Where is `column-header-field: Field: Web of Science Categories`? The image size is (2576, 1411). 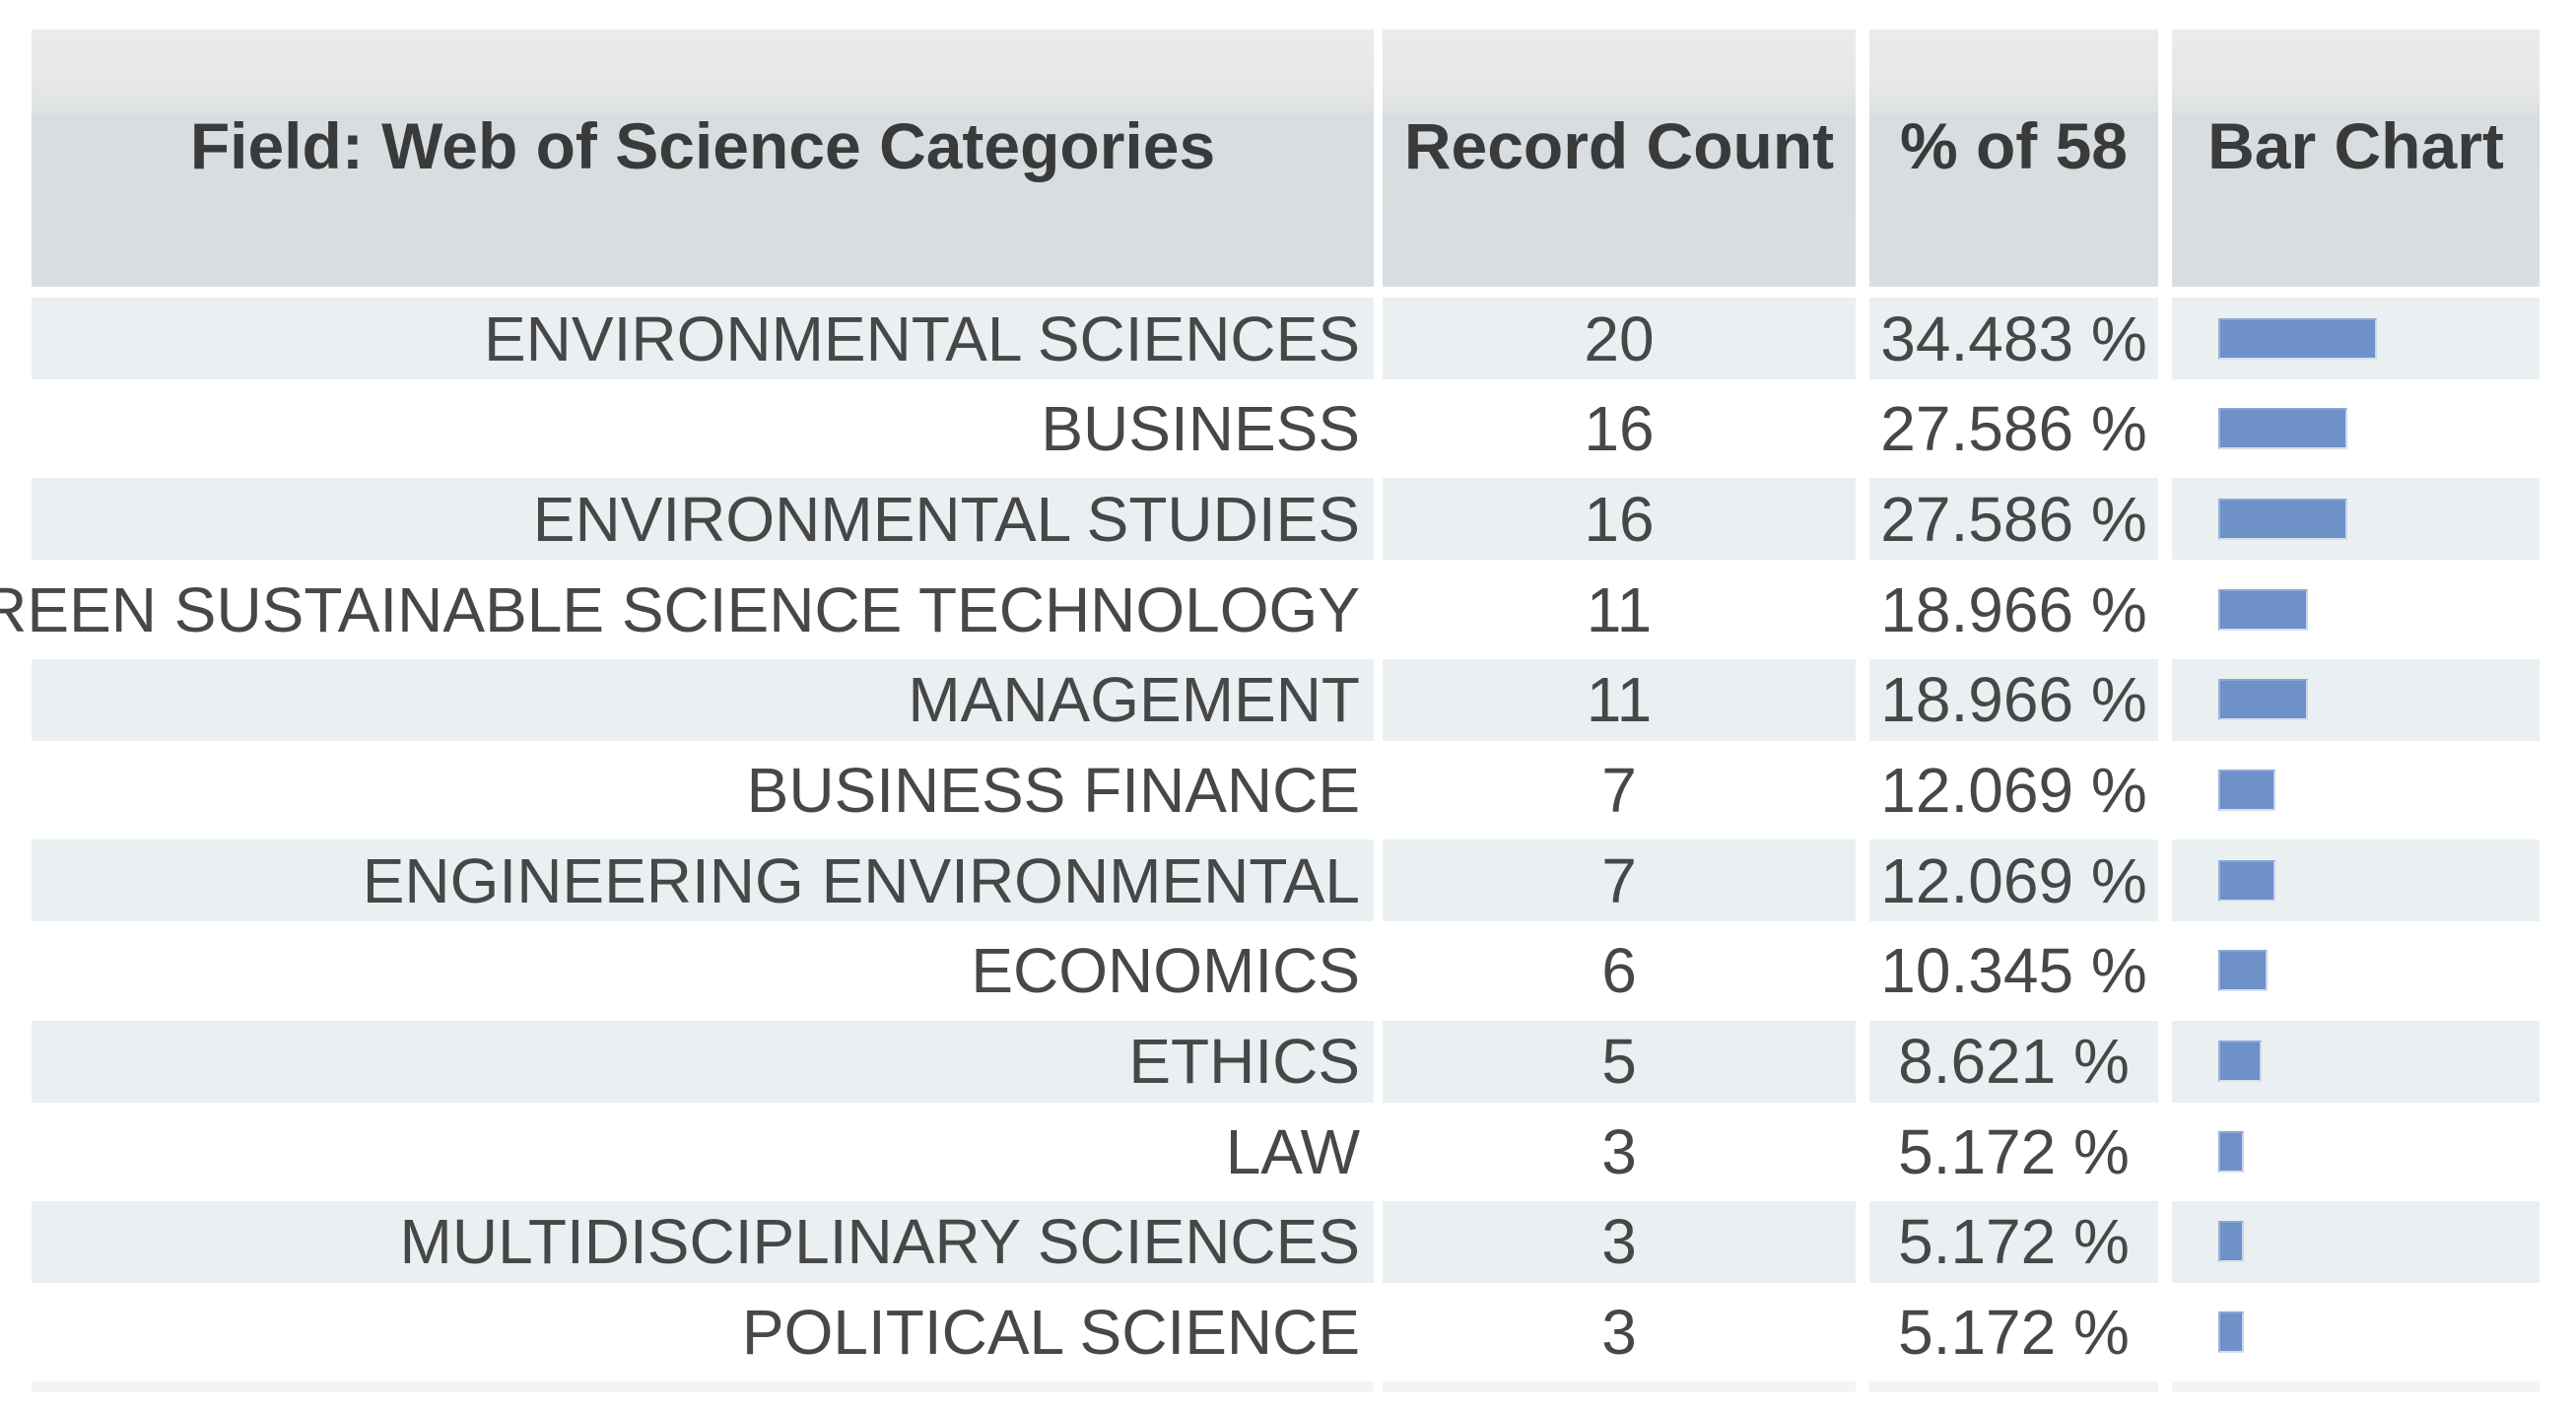 column-header-field: Field: Web of Science Categories is located at coordinates (703, 159).